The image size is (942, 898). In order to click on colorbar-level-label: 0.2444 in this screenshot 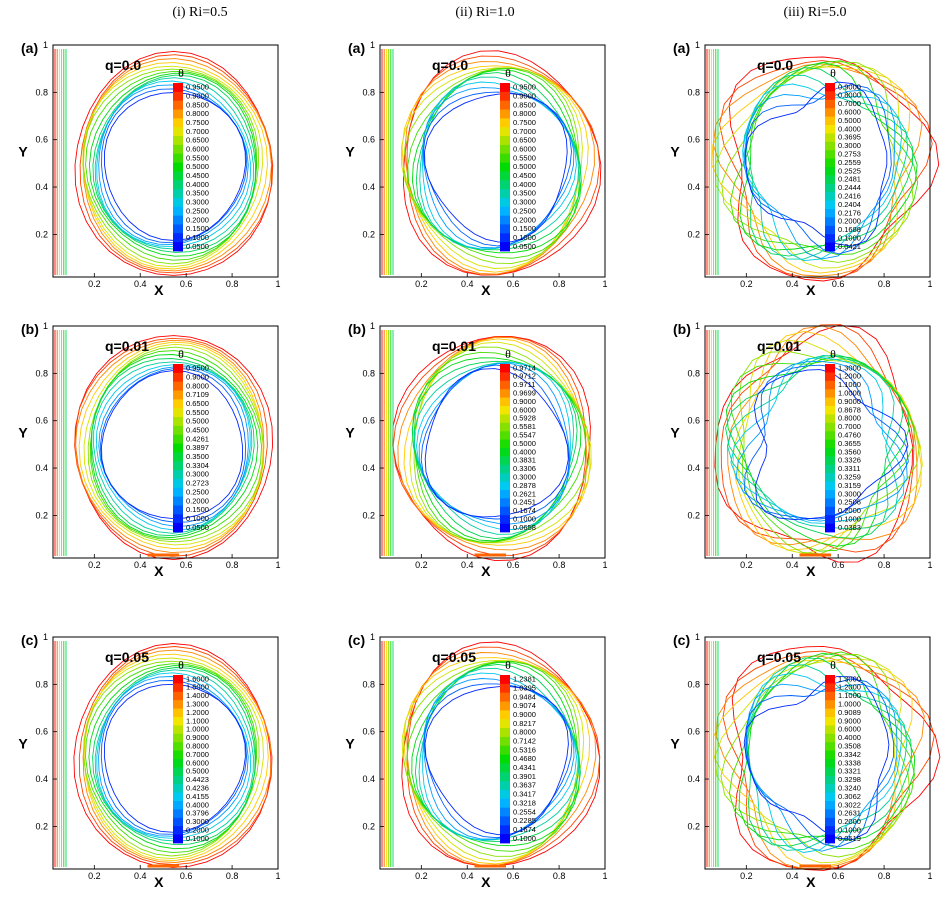, I will do `click(849, 187)`.